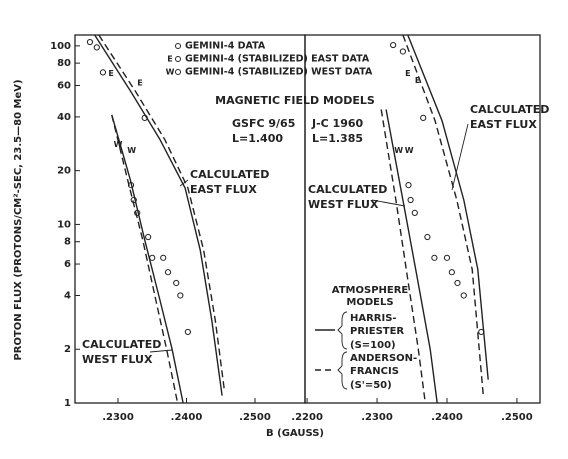 The height and width of the screenshot is (459, 568). I want to click on y-tick-label: 8, so click(67, 242).